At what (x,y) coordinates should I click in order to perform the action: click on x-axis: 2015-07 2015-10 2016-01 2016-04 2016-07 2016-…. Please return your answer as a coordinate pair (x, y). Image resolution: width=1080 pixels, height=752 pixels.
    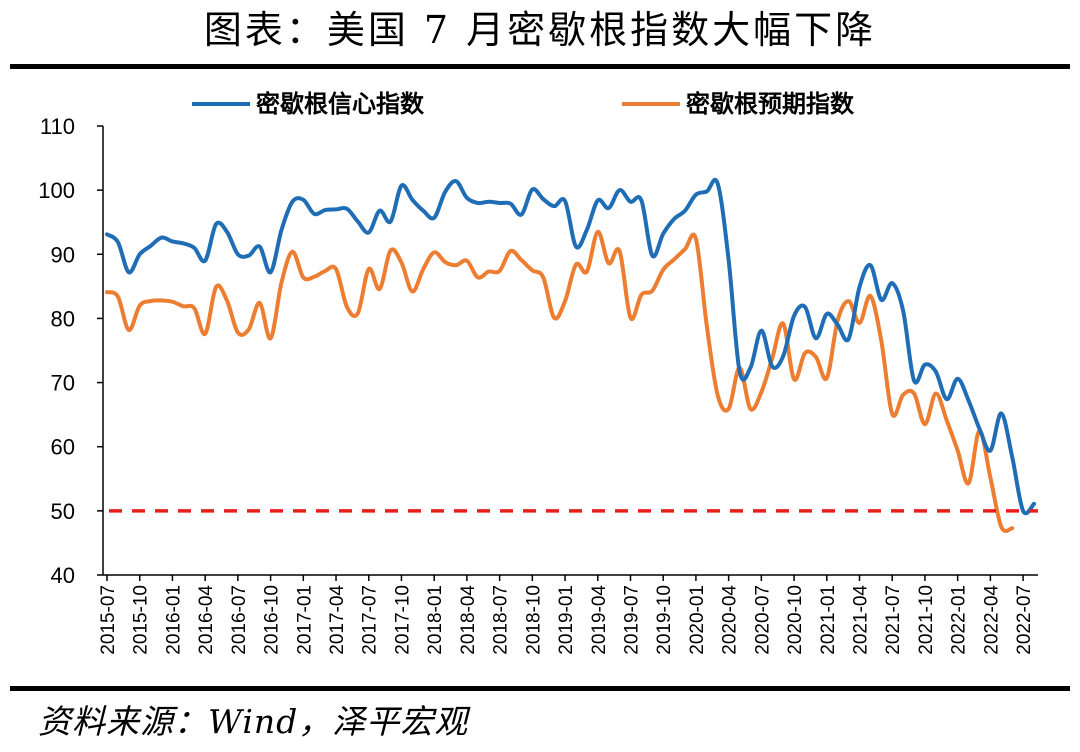
    Looking at the image, I should click on (568, 614).